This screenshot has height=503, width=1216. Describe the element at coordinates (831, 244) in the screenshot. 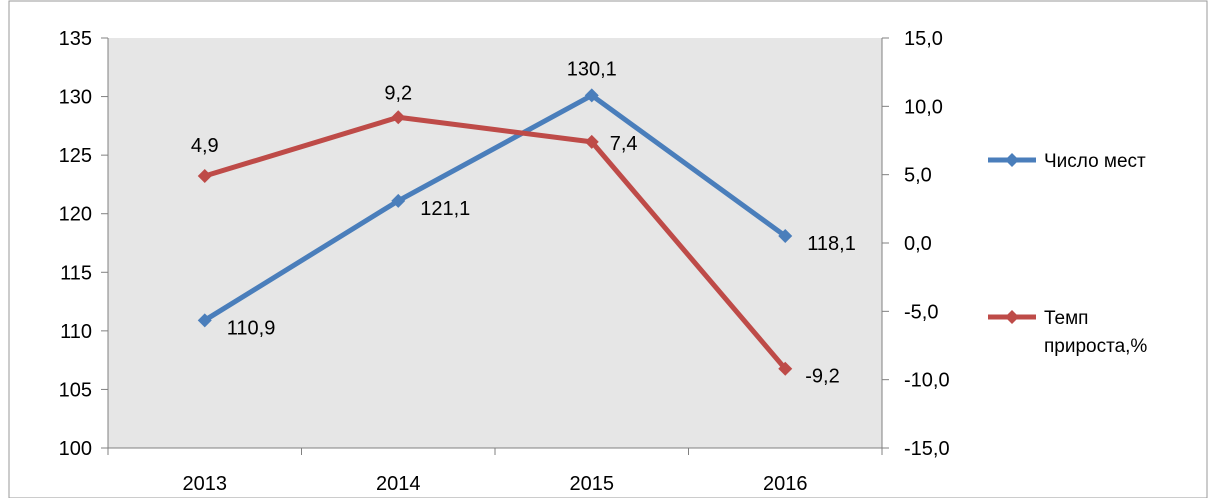

I see `data-label: 118,1` at that location.